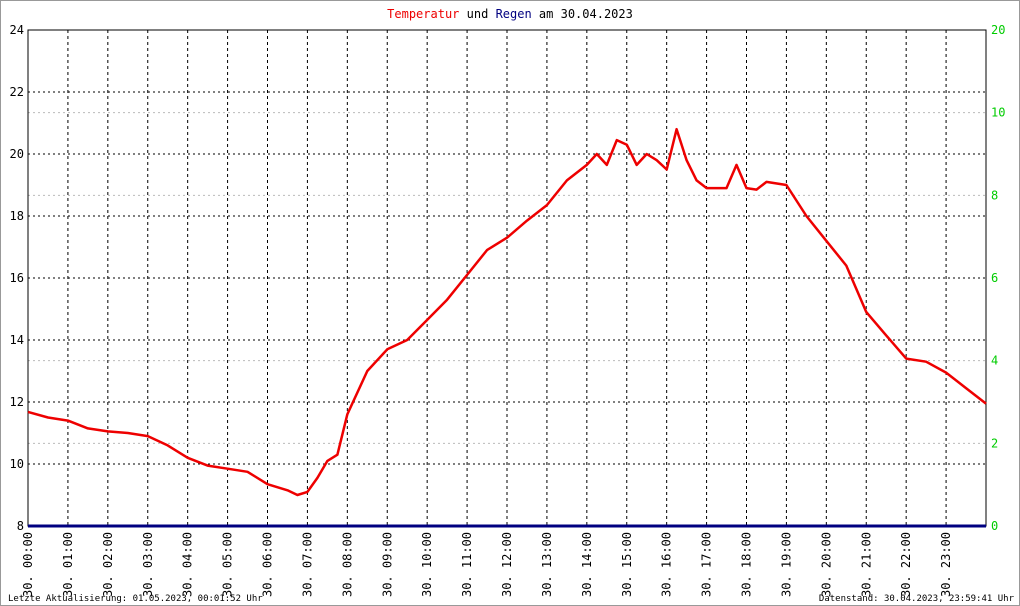 The width and height of the screenshot is (1020, 606). What do you see at coordinates (28, 564) in the screenshot?
I see `x-tick-label: 30. 00:00` at bounding box center [28, 564].